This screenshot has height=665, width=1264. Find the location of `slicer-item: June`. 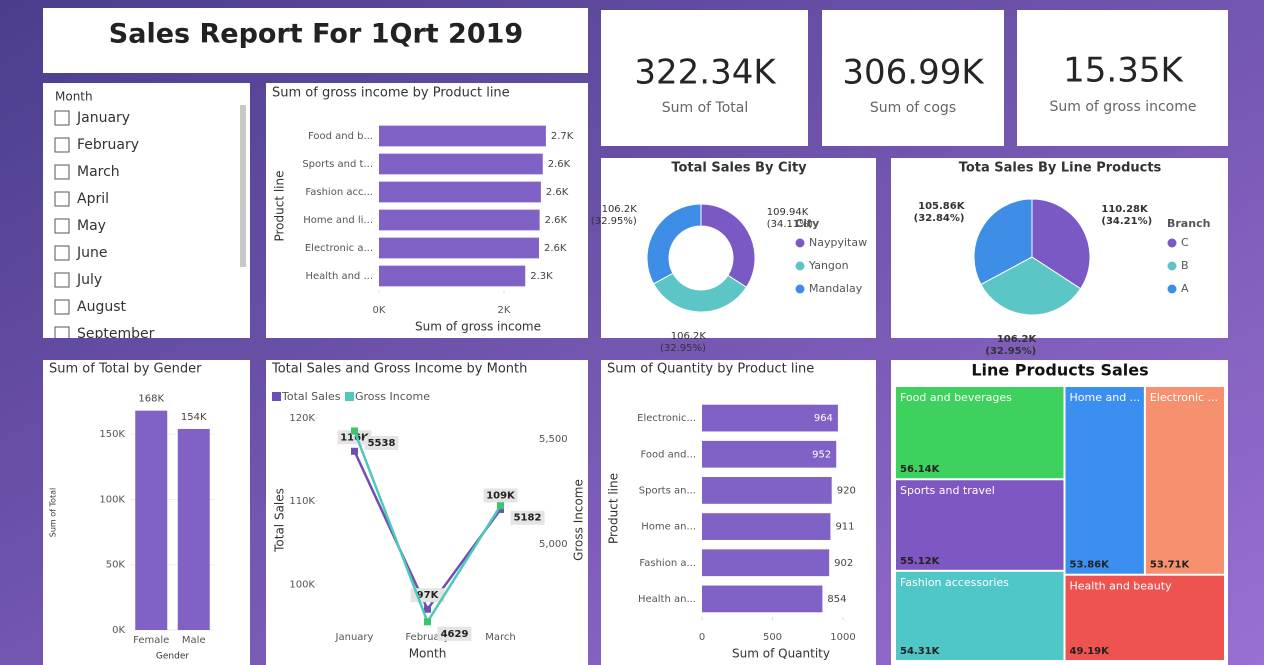

slicer-item: June is located at coordinates (92, 253).